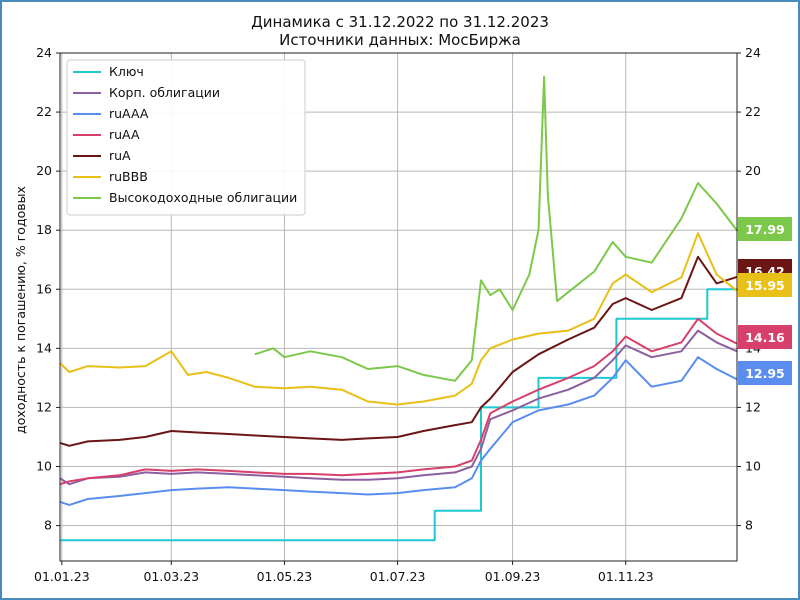 Image resolution: width=800 pixels, height=600 pixels. Describe the element at coordinates (285, 576) in the screenshot. I see `x-tick-label: 01.05.23` at that location.